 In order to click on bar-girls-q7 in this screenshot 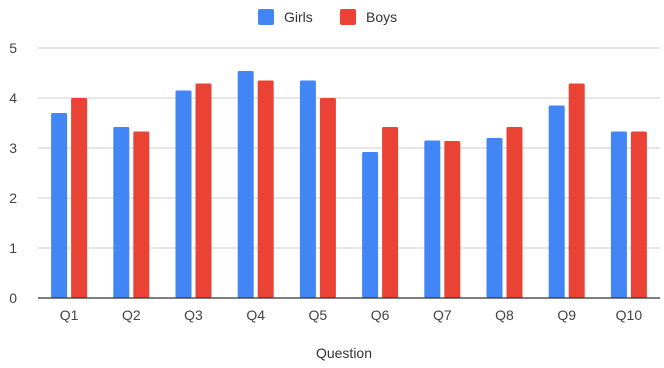, I will do `click(432, 219)`.